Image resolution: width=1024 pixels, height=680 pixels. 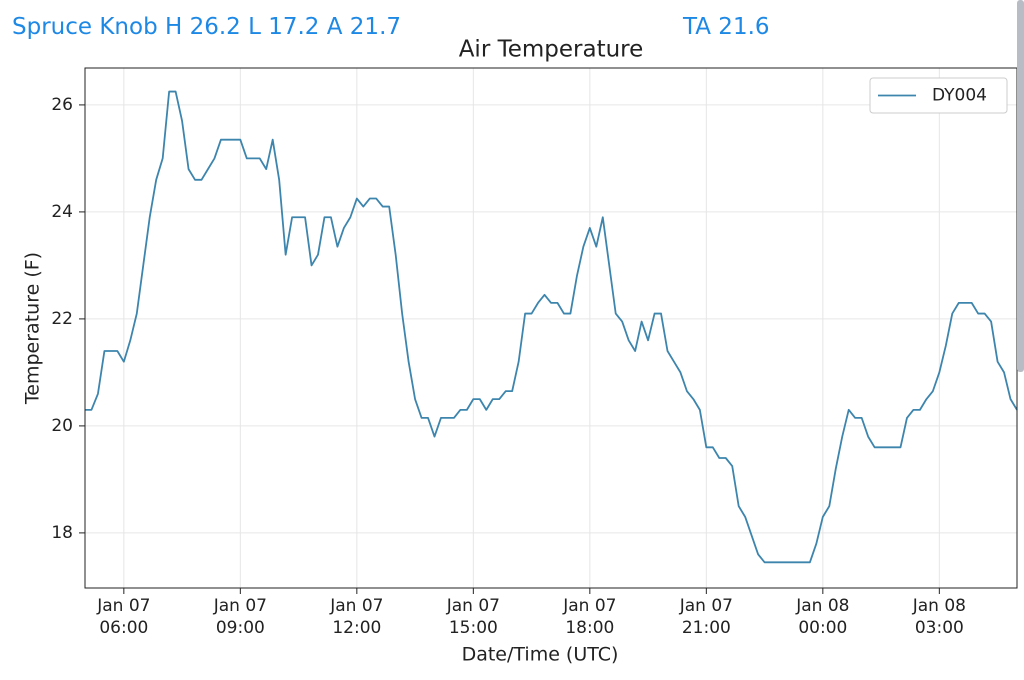 What do you see at coordinates (240, 617) in the screenshot?
I see `x-tick-label: Jan 07 09:00` at bounding box center [240, 617].